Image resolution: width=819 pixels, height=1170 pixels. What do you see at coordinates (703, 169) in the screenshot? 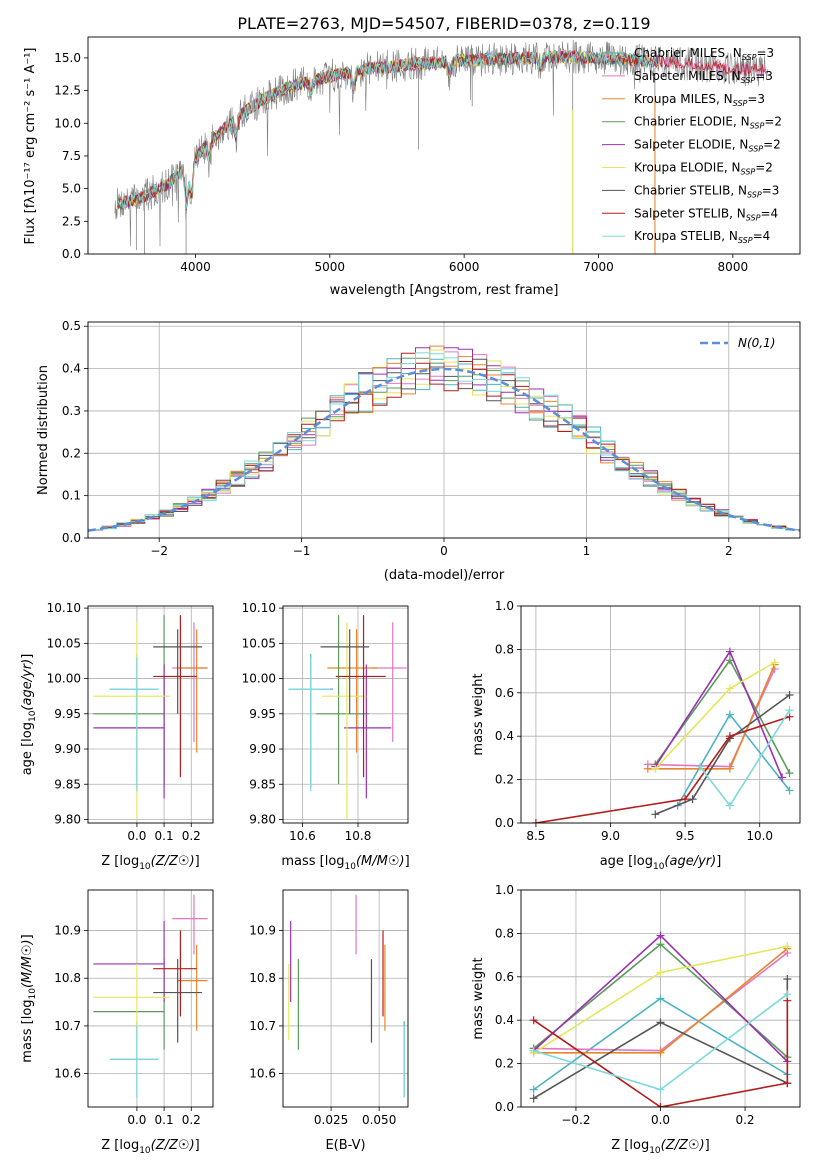
I see `legend-entry: Kroupa ELODIE, NSSP=2` at bounding box center [703, 169].